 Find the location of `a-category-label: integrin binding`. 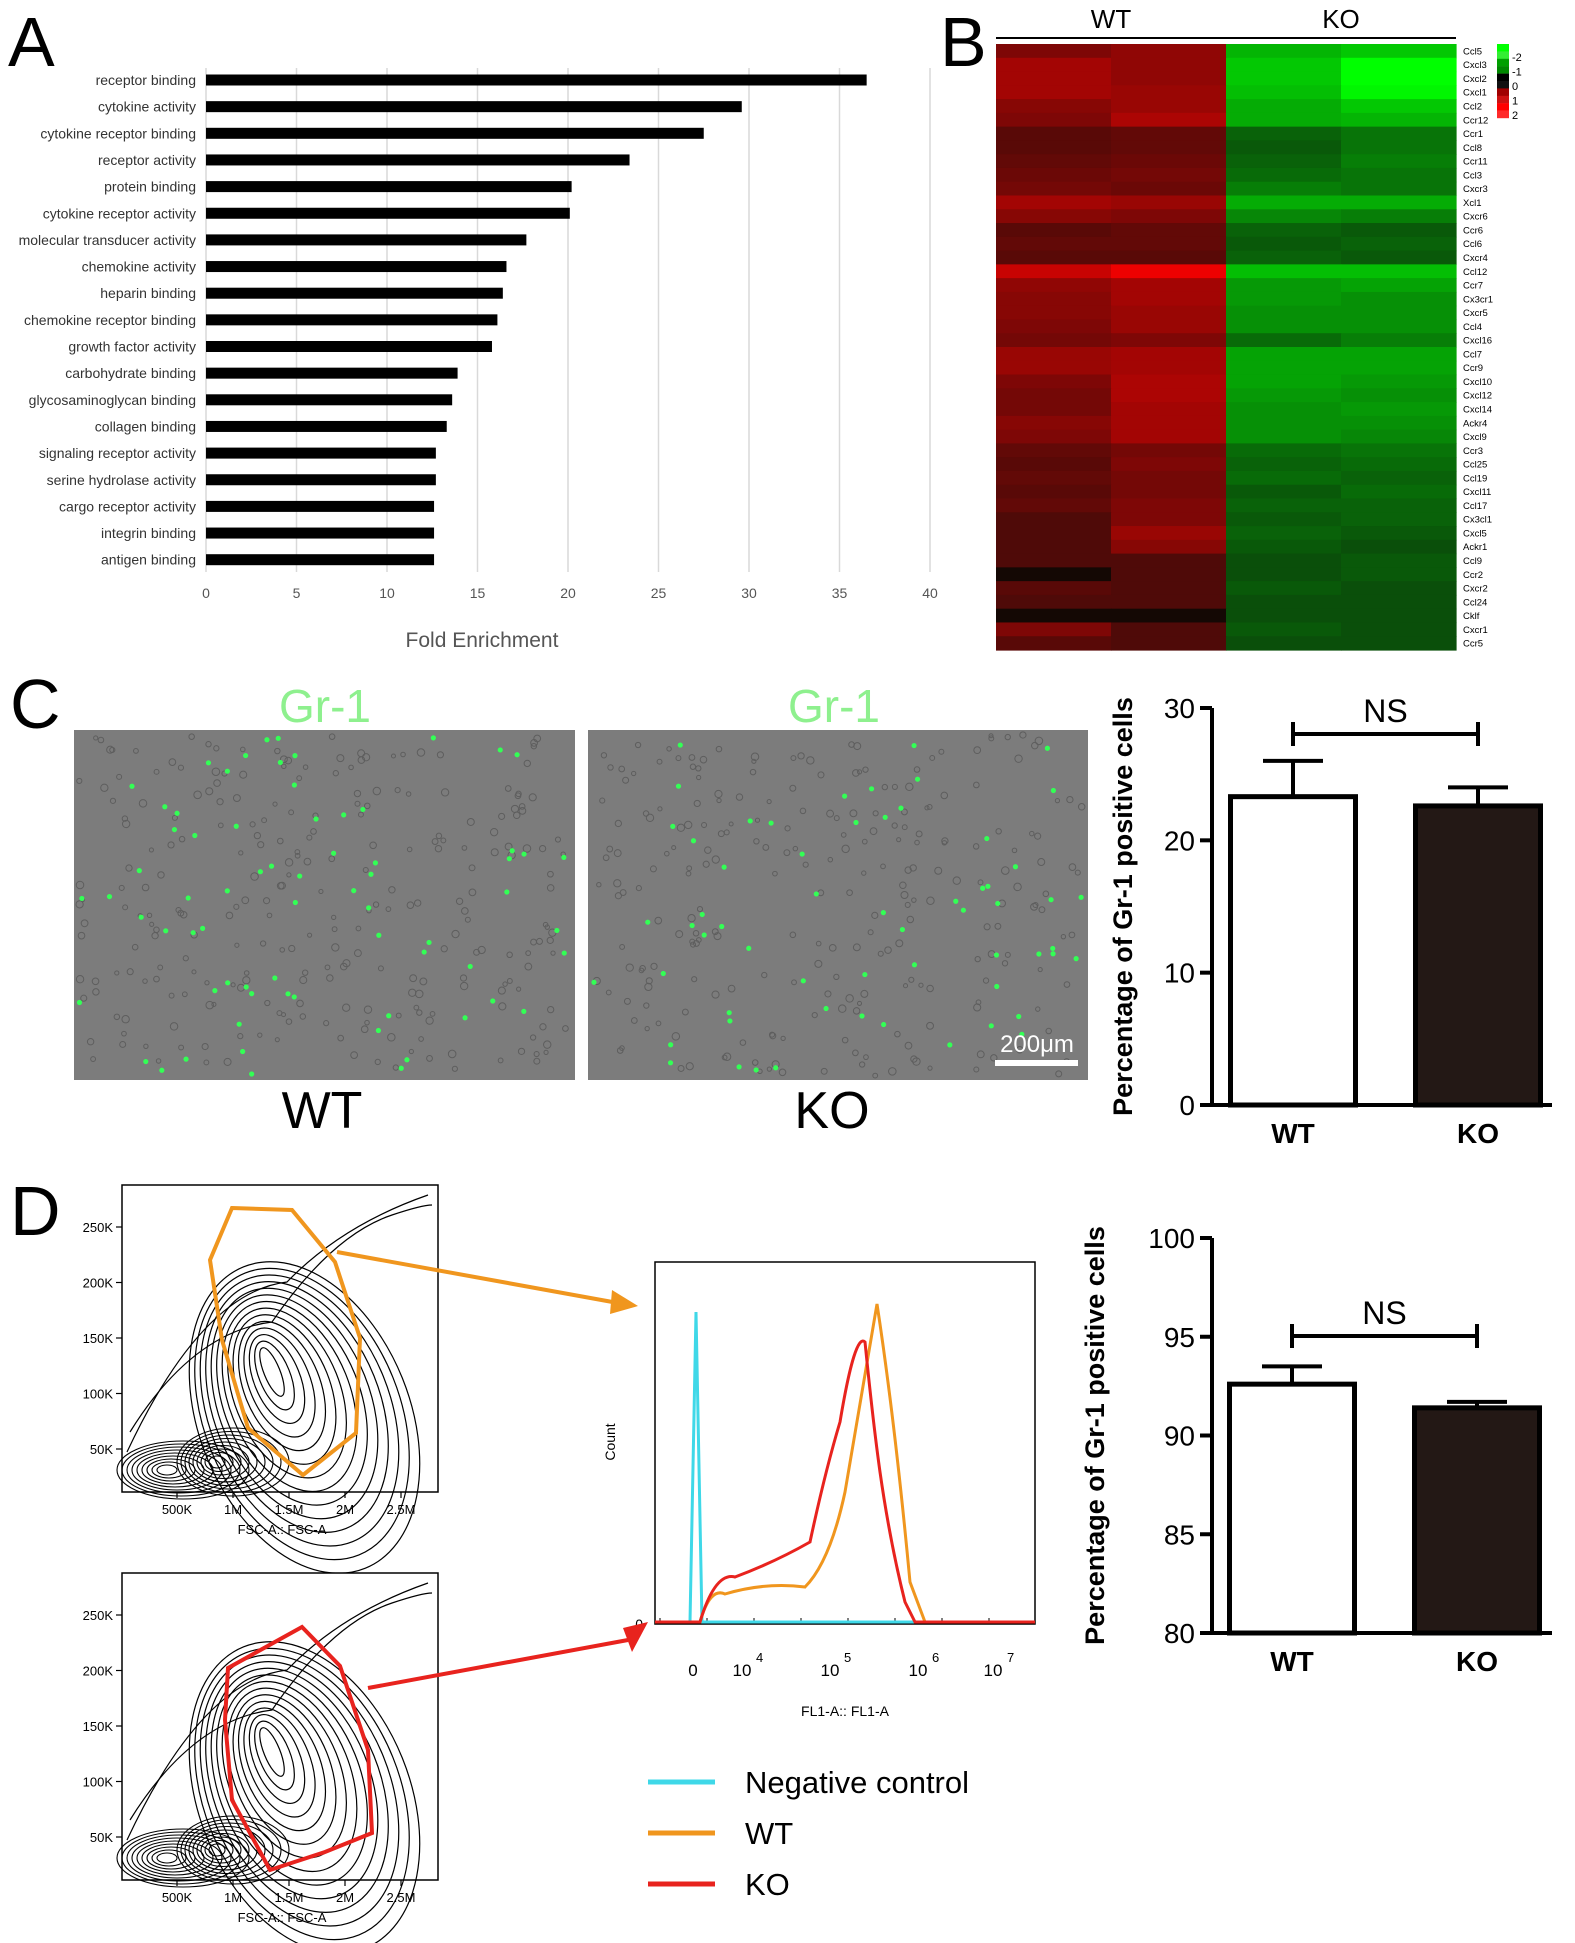

a-category-label: integrin binding is located at coordinates (148, 533).